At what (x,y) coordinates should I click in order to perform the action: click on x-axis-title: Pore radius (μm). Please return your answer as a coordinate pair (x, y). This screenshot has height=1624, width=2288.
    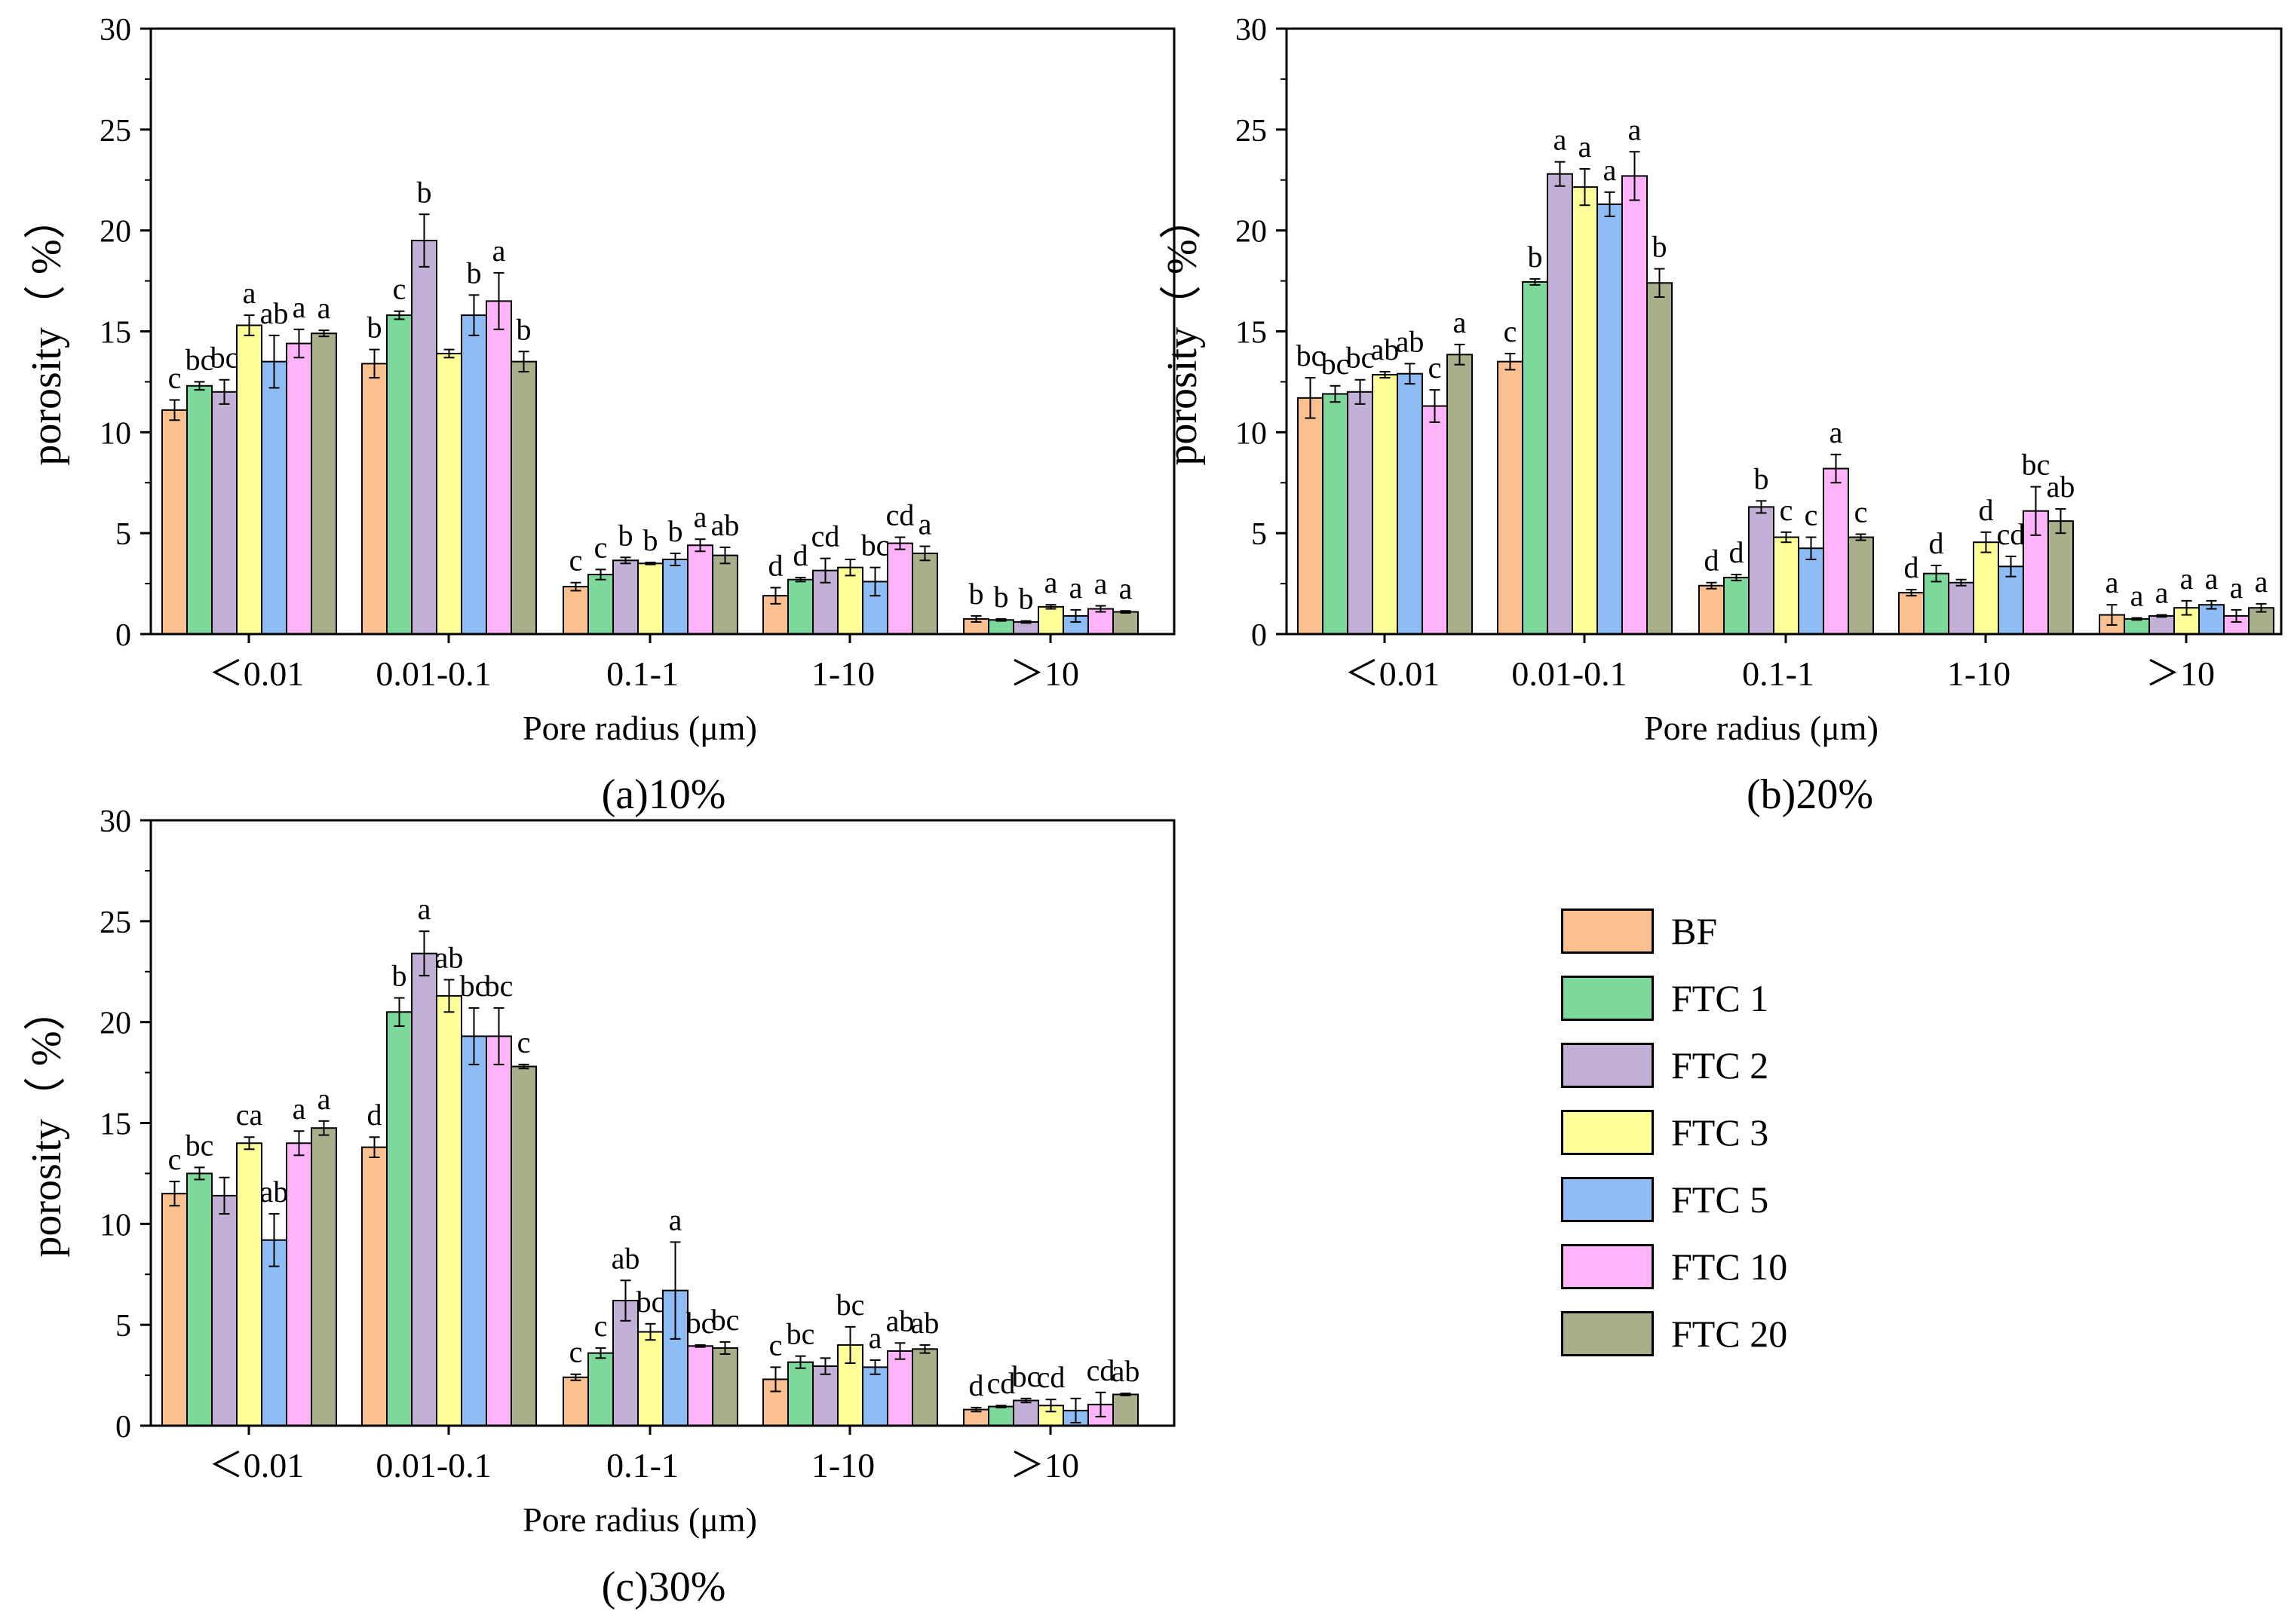
    Looking at the image, I should click on (1762, 728).